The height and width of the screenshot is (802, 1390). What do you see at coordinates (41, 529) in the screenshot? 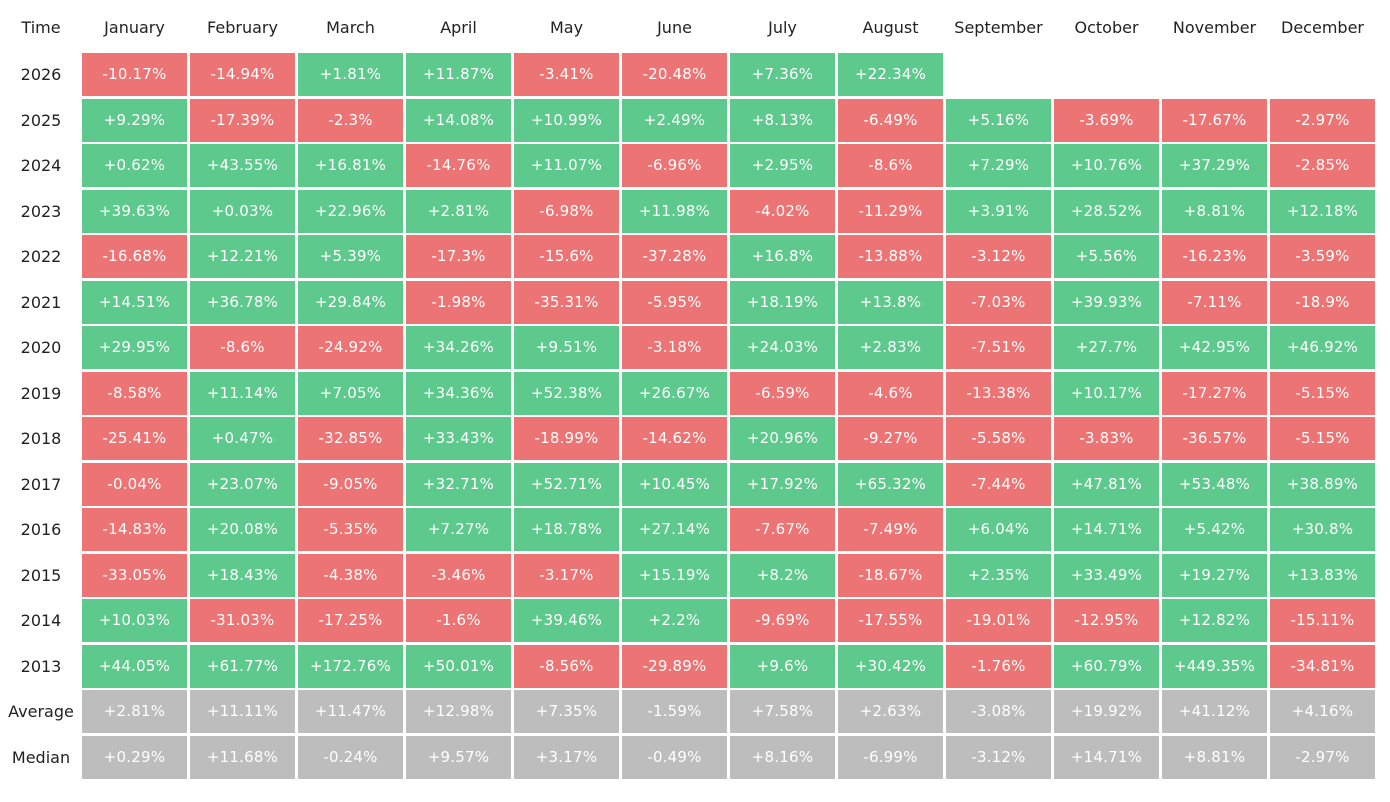
I see `row-label-2016: 2016` at bounding box center [41, 529].